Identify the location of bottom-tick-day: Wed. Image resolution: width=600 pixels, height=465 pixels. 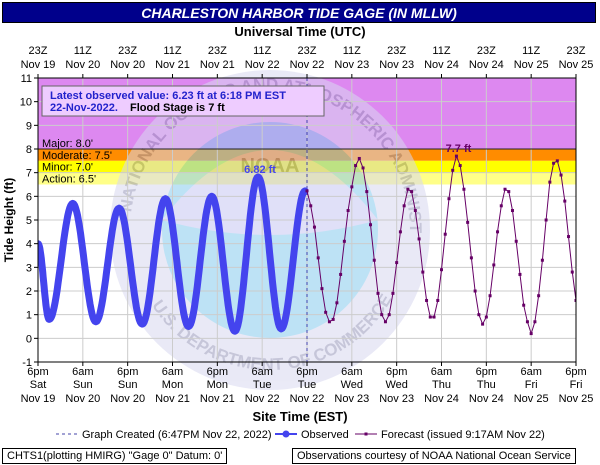
(396, 385).